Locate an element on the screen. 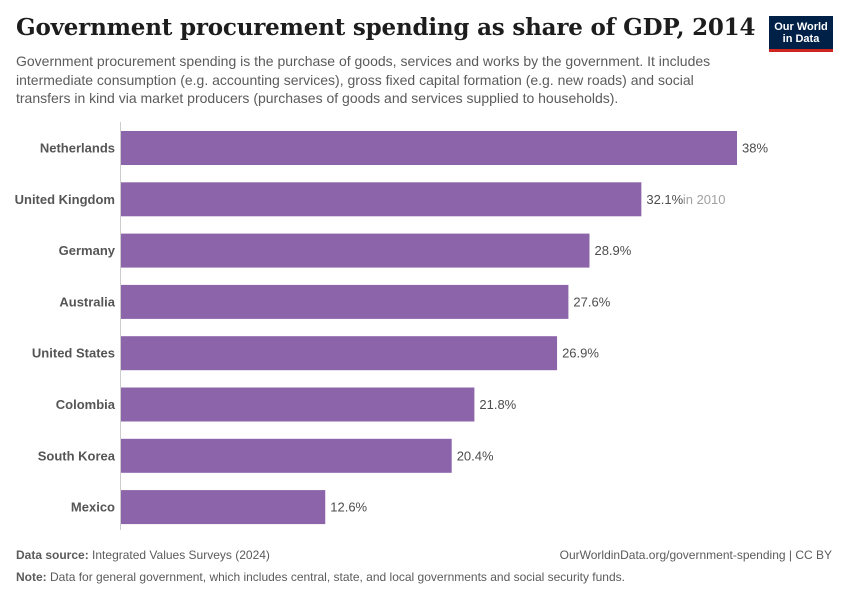  value-label: 26.9% is located at coordinates (580, 353).